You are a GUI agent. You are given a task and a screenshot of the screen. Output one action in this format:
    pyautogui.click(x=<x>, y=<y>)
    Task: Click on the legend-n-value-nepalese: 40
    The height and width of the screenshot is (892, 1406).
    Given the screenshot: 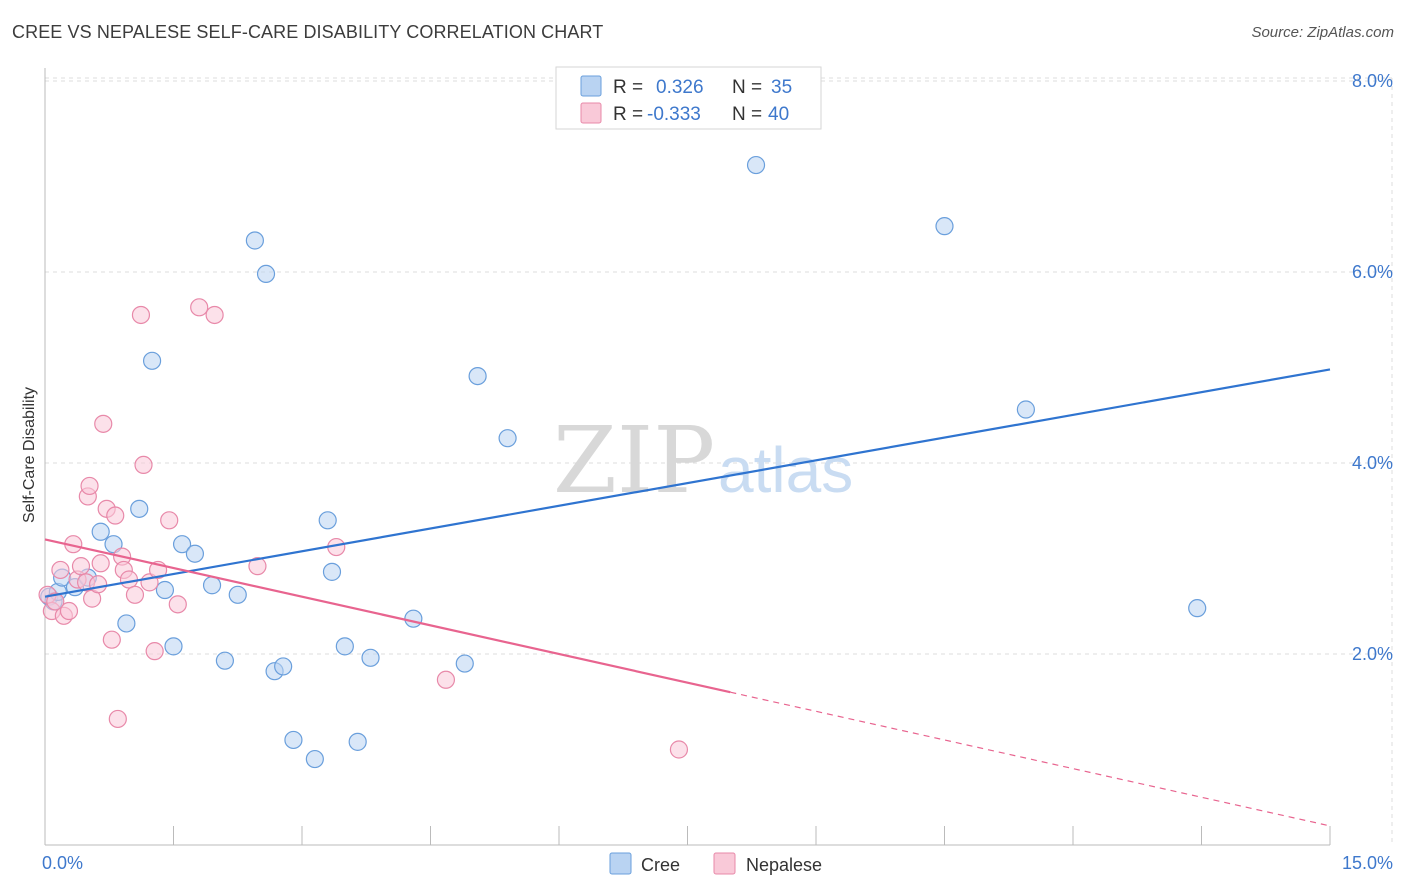 What is the action you would take?
    pyautogui.click(x=778, y=114)
    